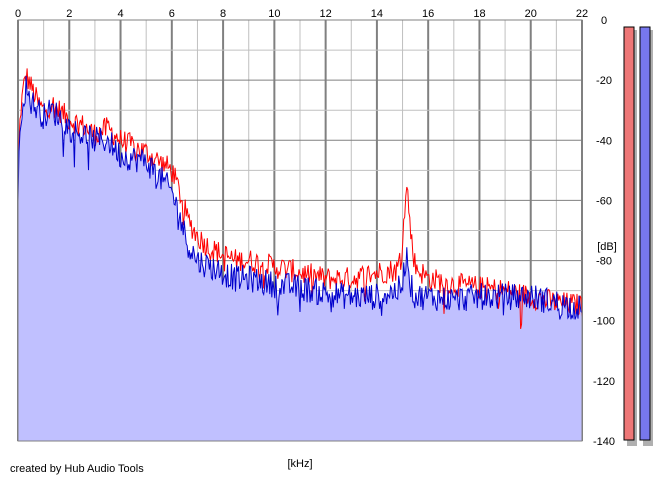 The width and height of the screenshot is (664, 481). Describe the element at coordinates (377, 14) in the screenshot. I see `x-tick-label: 14` at that location.